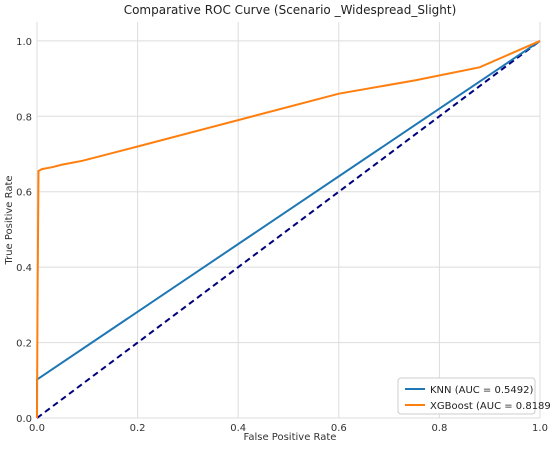 The height and width of the screenshot is (449, 550). I want to click on x-tick-label: 1.0, so click(540, 428).